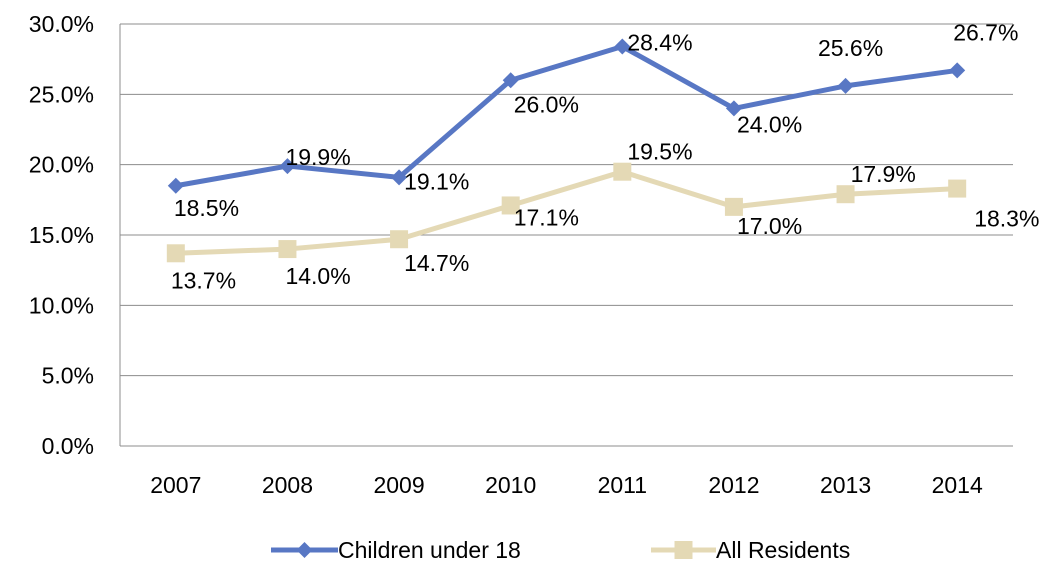 The height and width of the screenshot is (570, 1058). I want to click on data-label-children-under-18: 25.6%, so click(850, 48).